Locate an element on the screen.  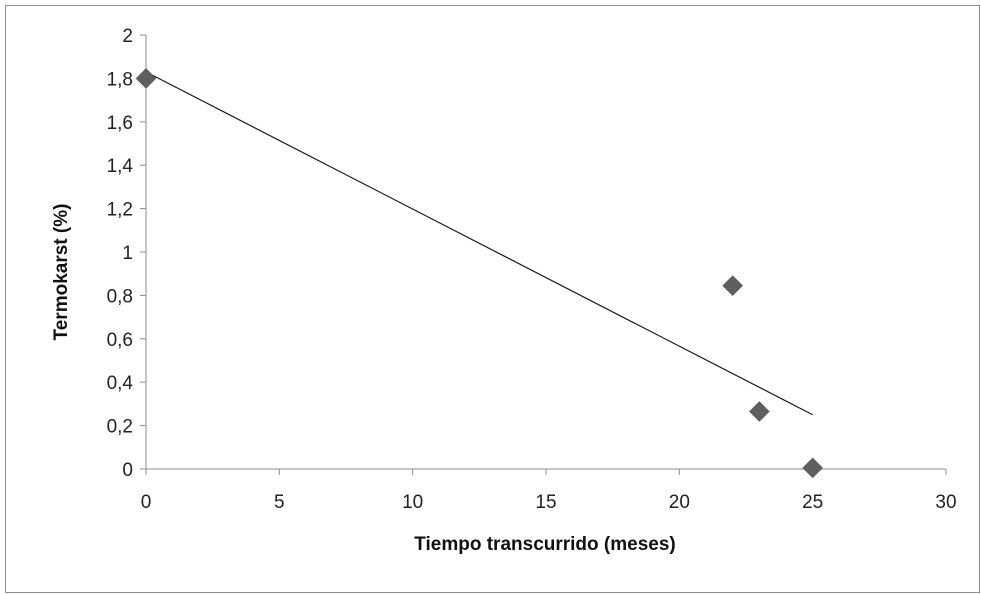
x-tick-label: 5 is located at coordinates (279, 502).